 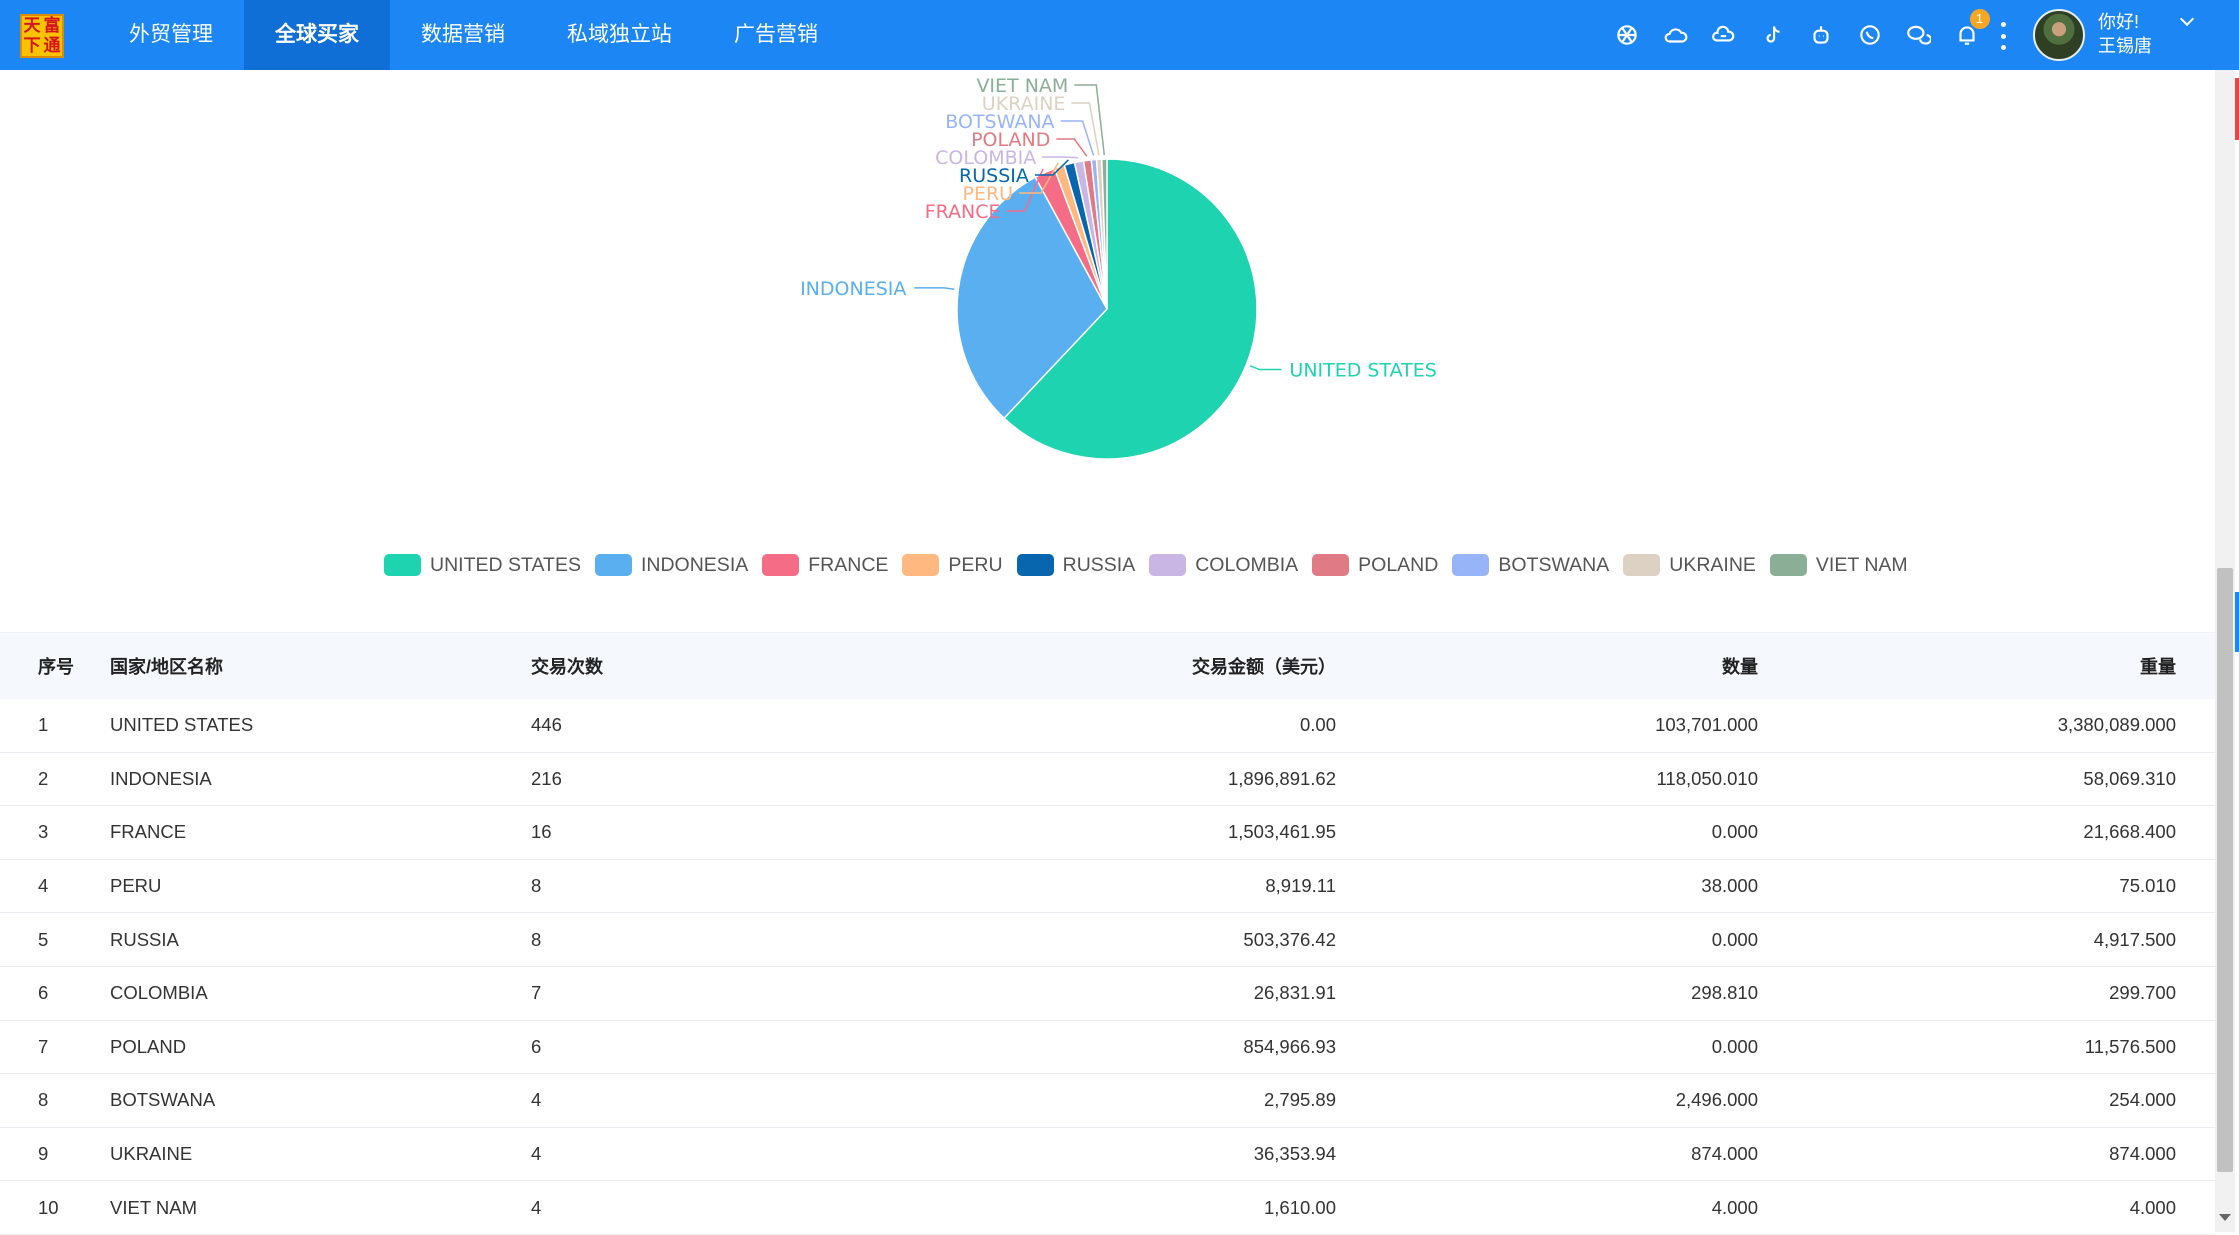 I want to click on cell-country: INDONESIA, so click(x=161, y=778).